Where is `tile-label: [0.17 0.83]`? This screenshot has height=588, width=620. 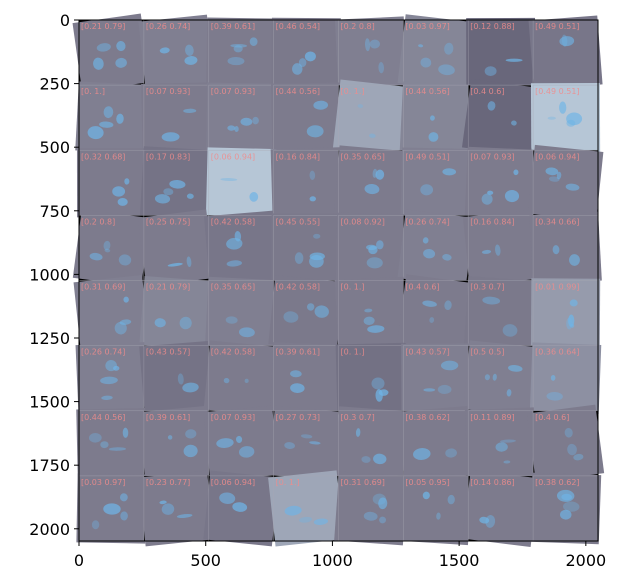 tile-label: [0.17 0.83] is located at coordinates (168, 156).